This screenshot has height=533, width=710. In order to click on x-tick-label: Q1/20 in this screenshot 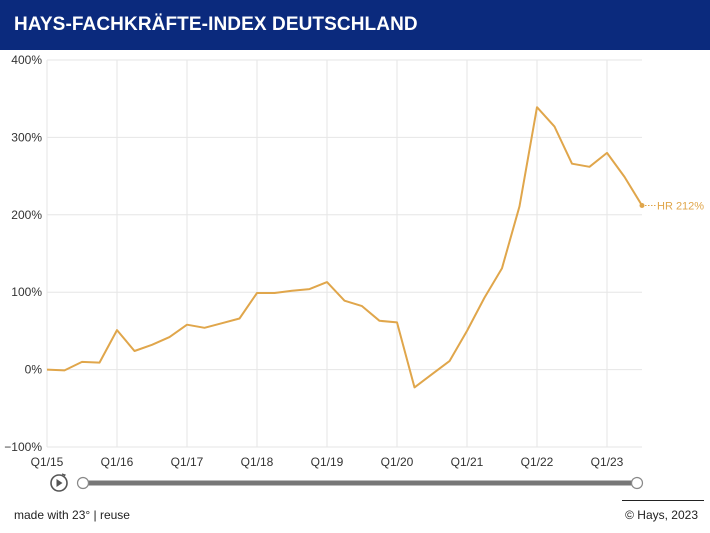, I will do `click(397, 462)`.